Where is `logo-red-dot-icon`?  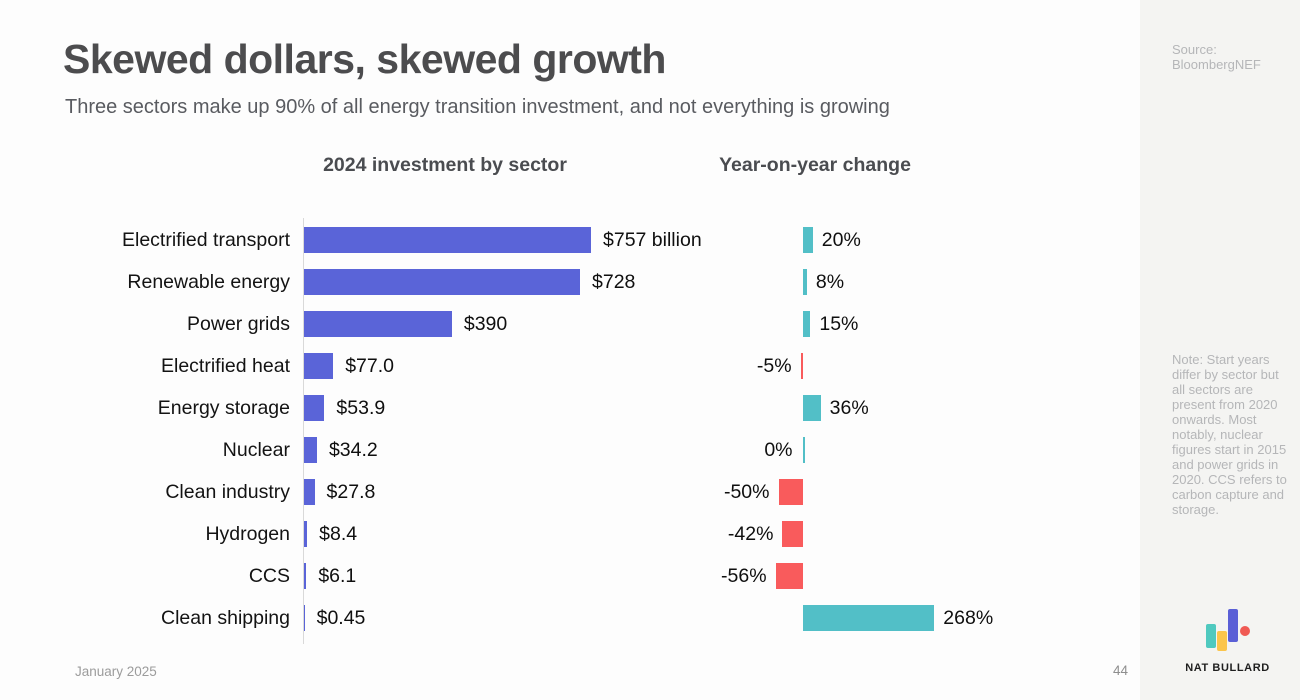 logo-red-dot-icon is located at coordinates (1245, 631).